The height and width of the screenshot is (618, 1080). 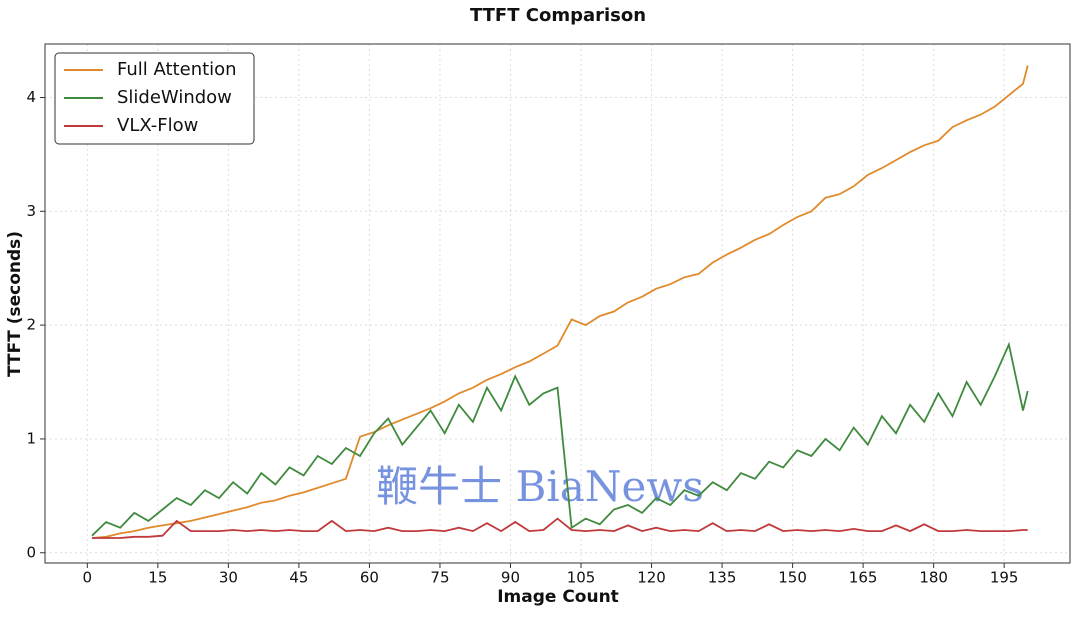 What do you see at coordinates (1004, 578) in the screenshot?
I see `x-tick-label: 195` at bounding box center [1004, 578].